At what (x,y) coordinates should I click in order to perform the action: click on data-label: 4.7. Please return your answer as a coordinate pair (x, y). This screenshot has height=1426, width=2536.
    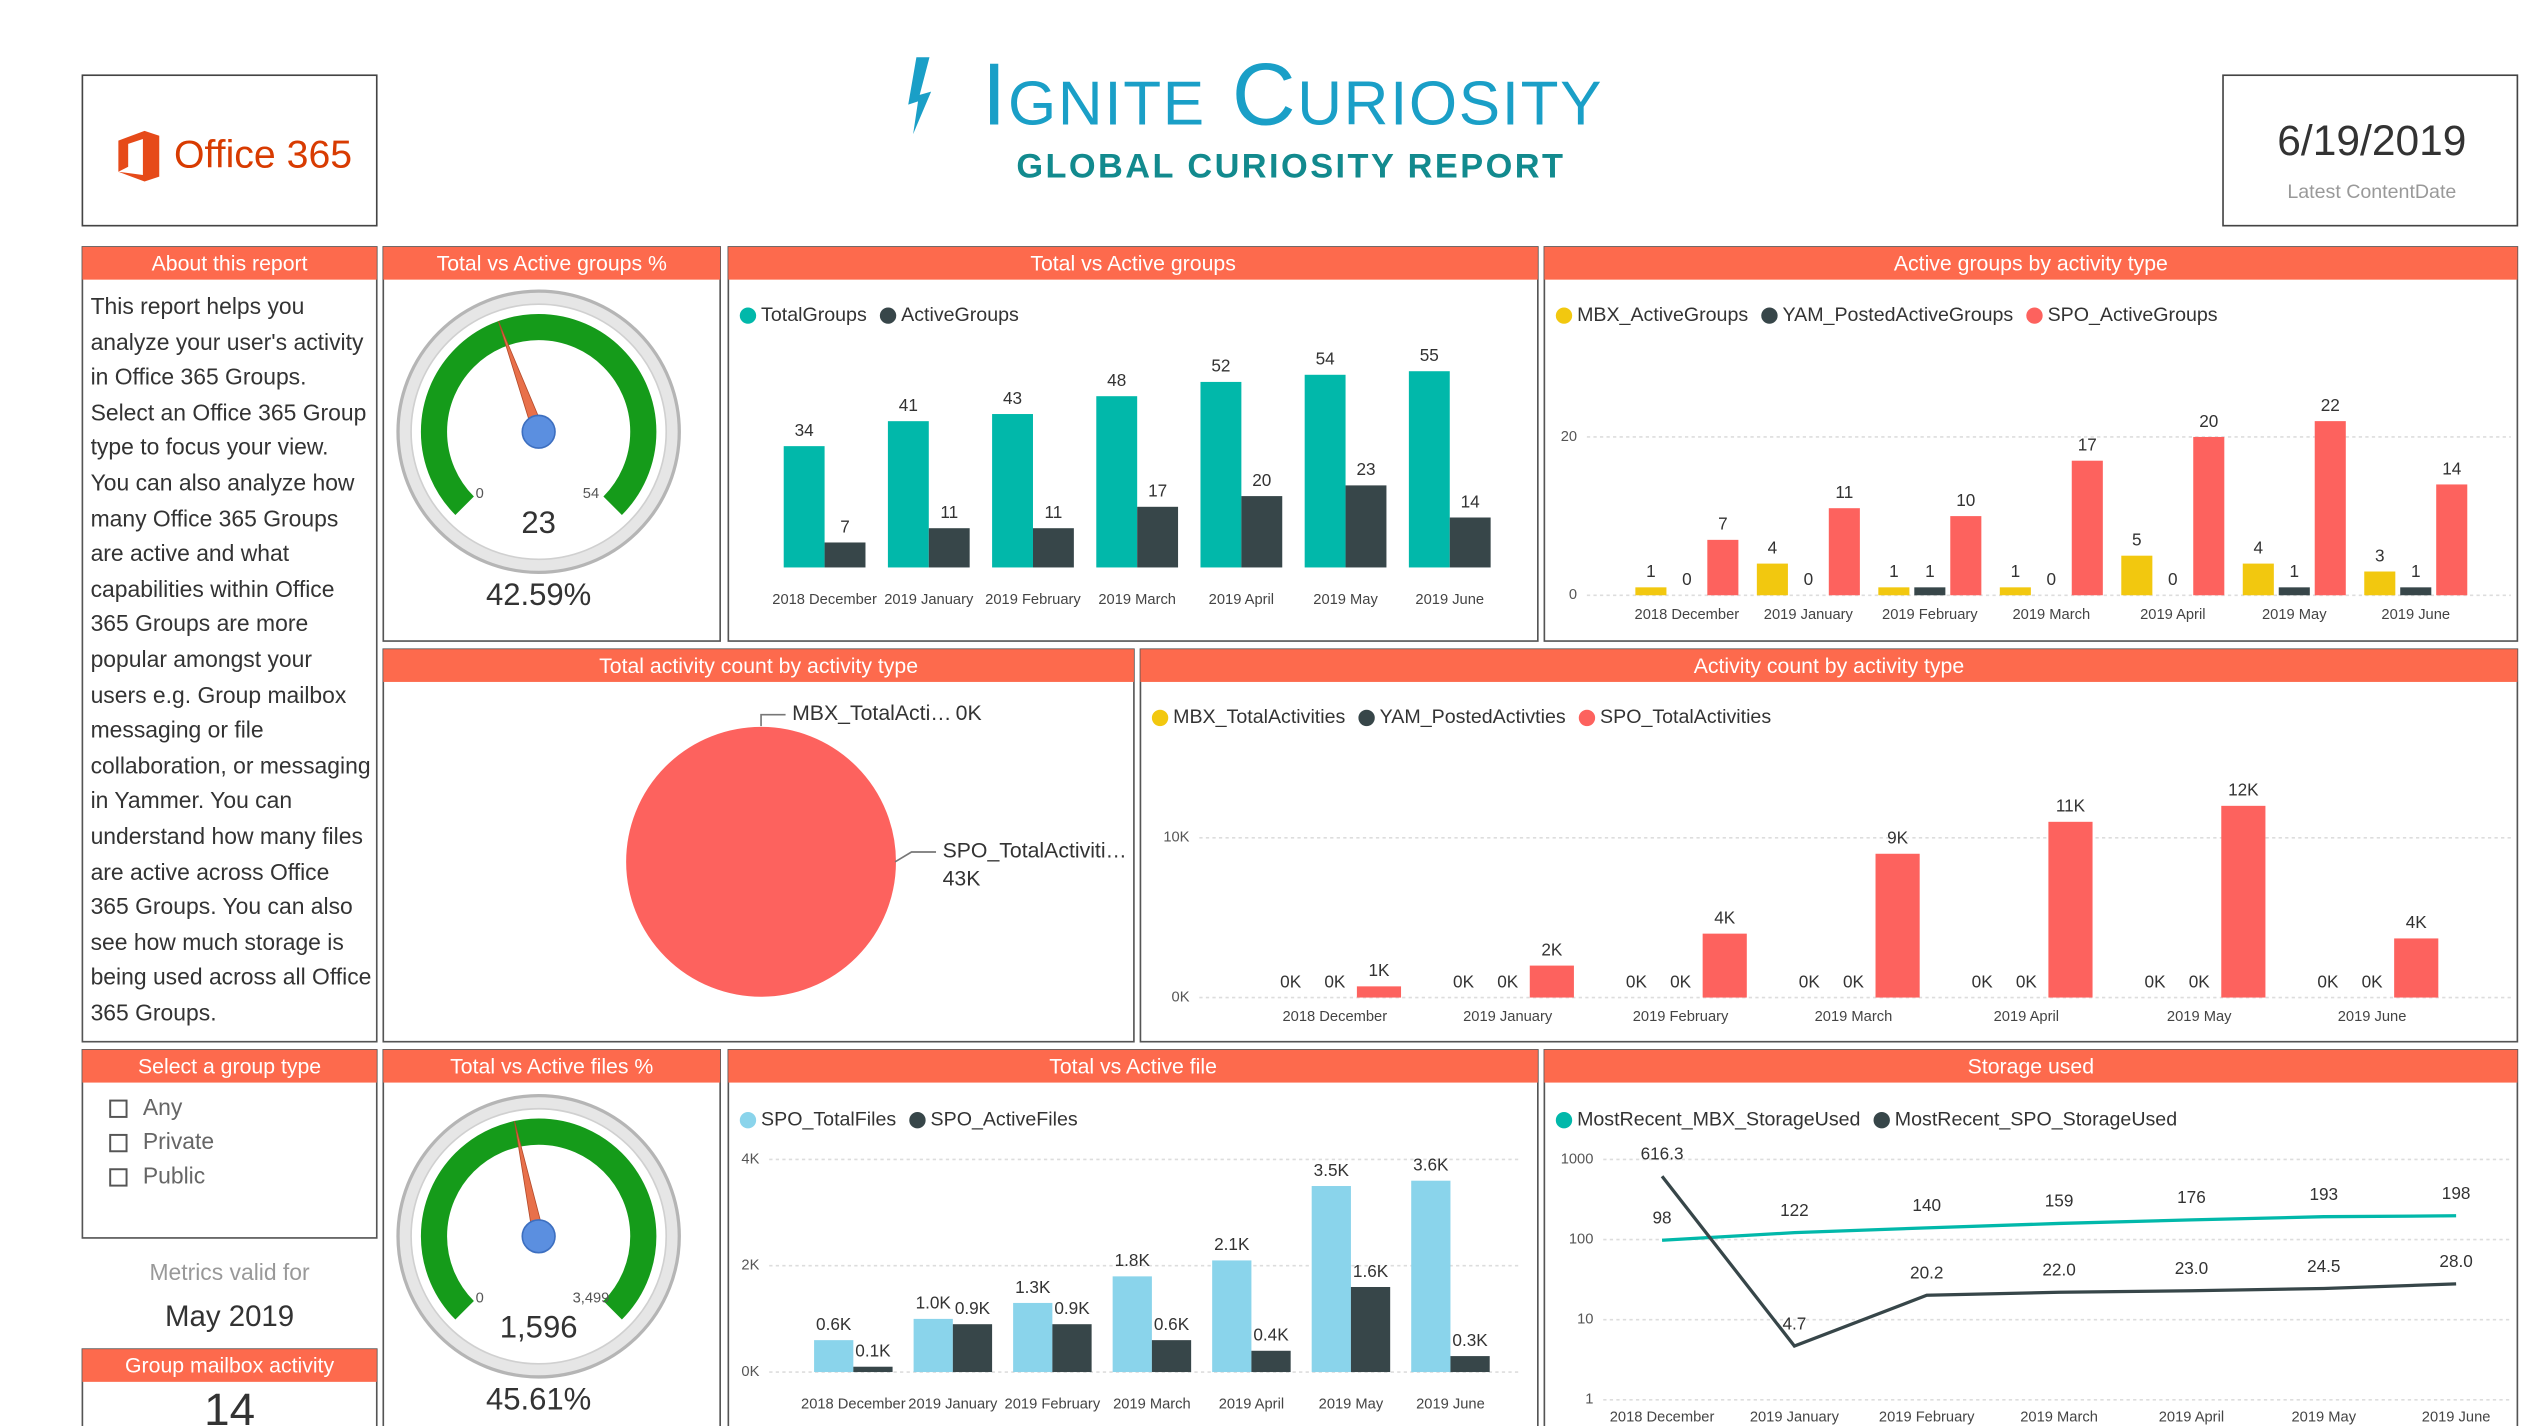
    Looking at the image, I should click on (1794, 1323).